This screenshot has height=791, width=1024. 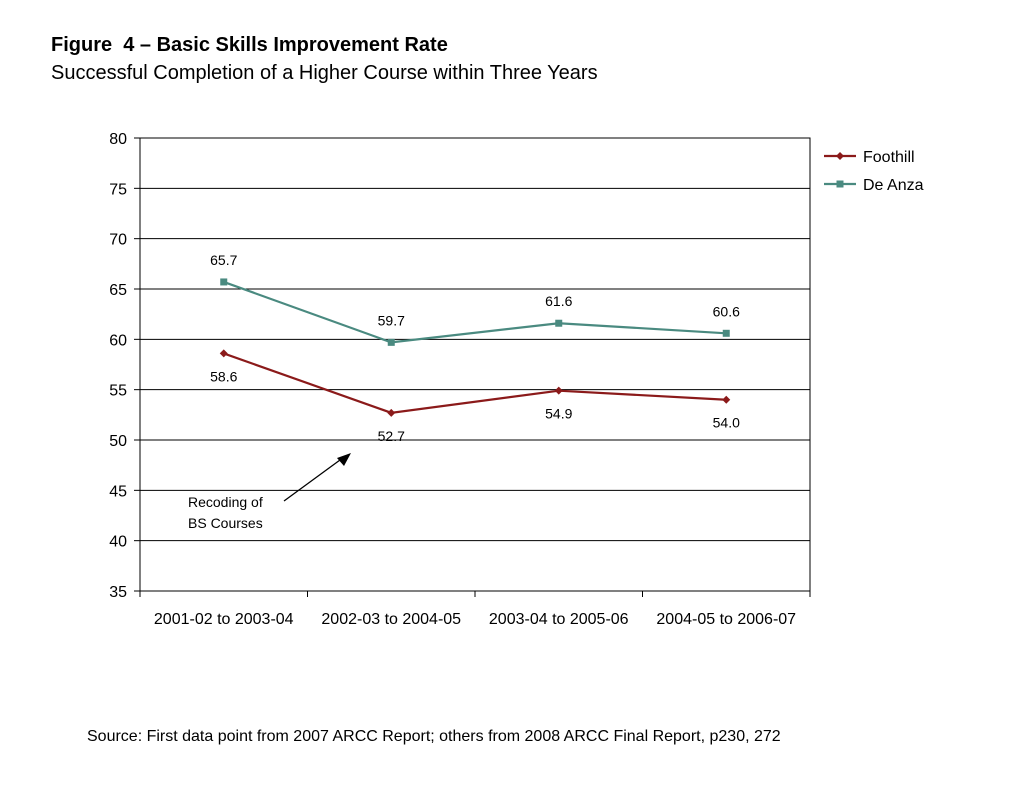 What do you see at coordinates (874, 171) in the screenshot?
I see `legend: Foothill De Anza` at bounding box center [874, 171].